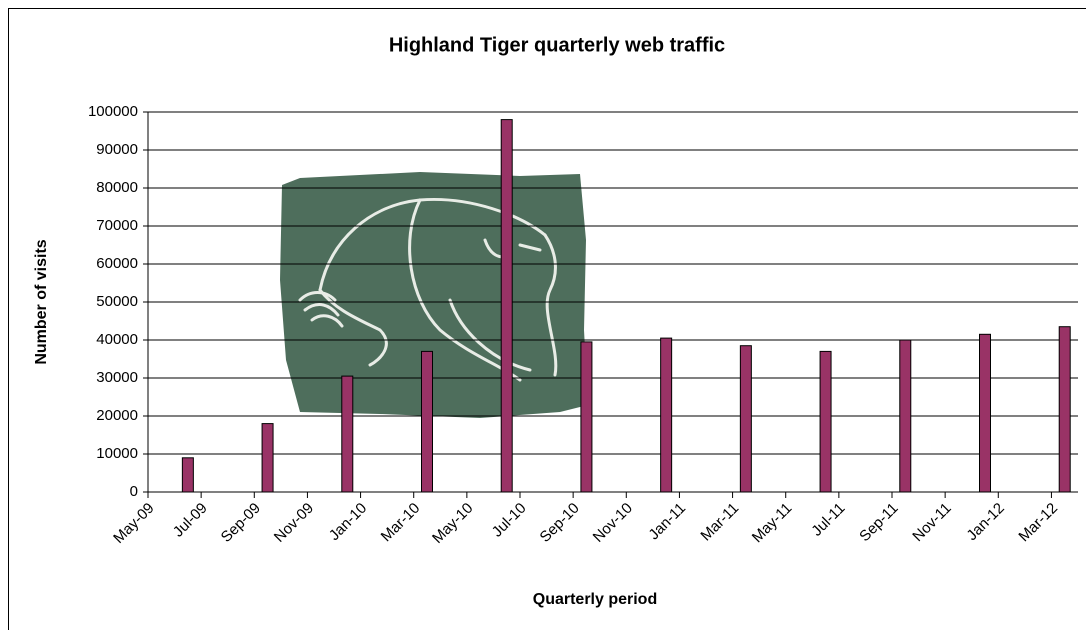 The width and height of the screenshot is (1086, 635). I want to click on y-tick-label: 90000, so click(117, 149).